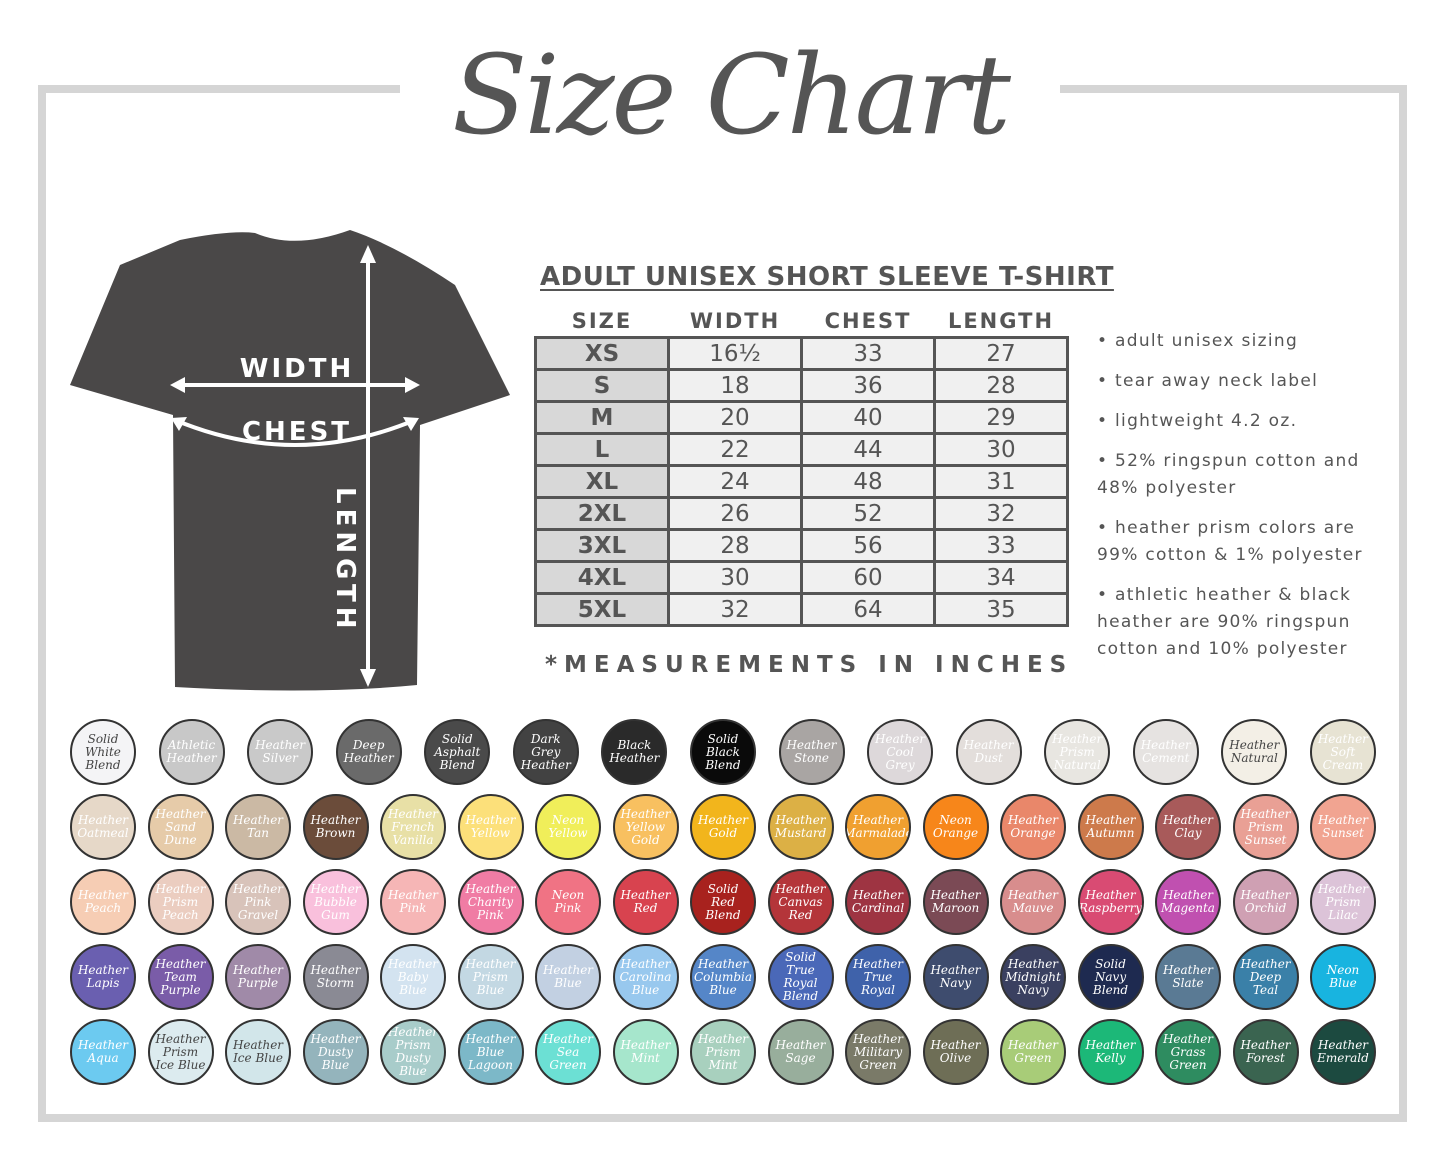 The image size is (1445, 1156). Describe the element at coordinates (955, 827) in the screenshot. I see `color-swatch: Neon Orange` at that location.